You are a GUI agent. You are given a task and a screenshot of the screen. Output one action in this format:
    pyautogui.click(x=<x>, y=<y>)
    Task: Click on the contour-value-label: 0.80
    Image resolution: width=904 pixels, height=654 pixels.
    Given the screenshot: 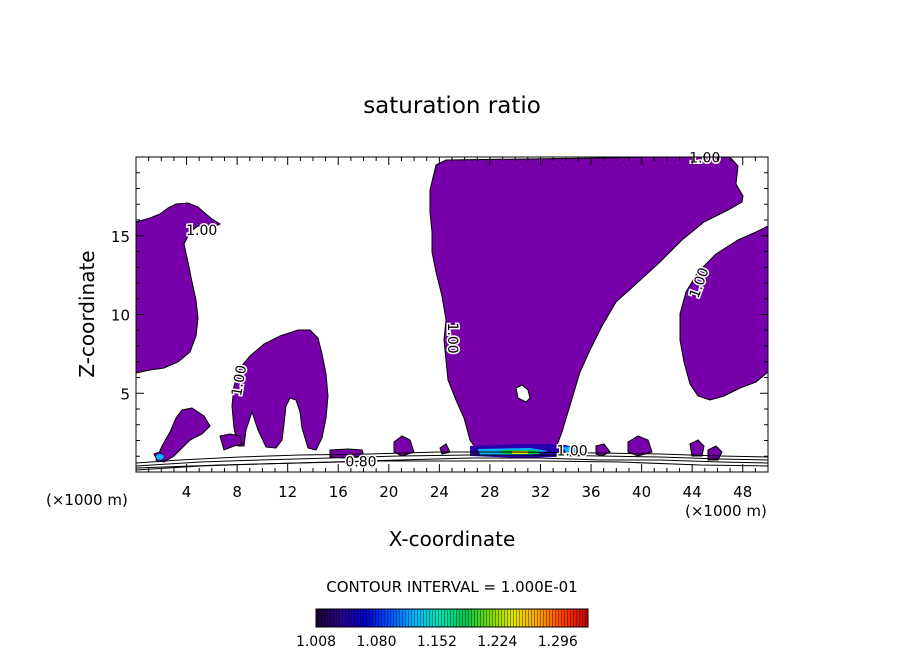 What is the action you would take?
    pyautogui.click(x=360, y=463)
    